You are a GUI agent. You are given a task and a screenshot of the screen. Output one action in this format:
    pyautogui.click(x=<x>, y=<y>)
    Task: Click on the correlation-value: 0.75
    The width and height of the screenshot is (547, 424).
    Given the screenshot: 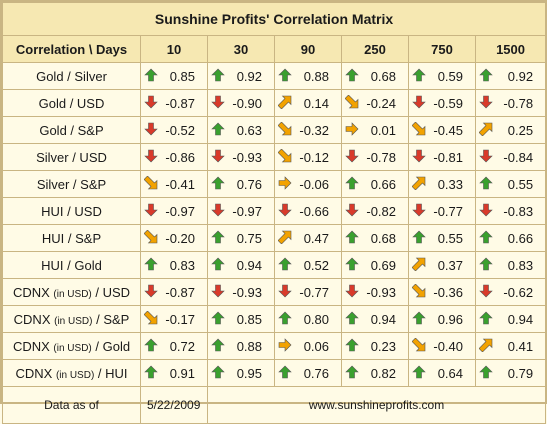 What is the action you would take?
    pyautogui.click(x=249, y=238)
    